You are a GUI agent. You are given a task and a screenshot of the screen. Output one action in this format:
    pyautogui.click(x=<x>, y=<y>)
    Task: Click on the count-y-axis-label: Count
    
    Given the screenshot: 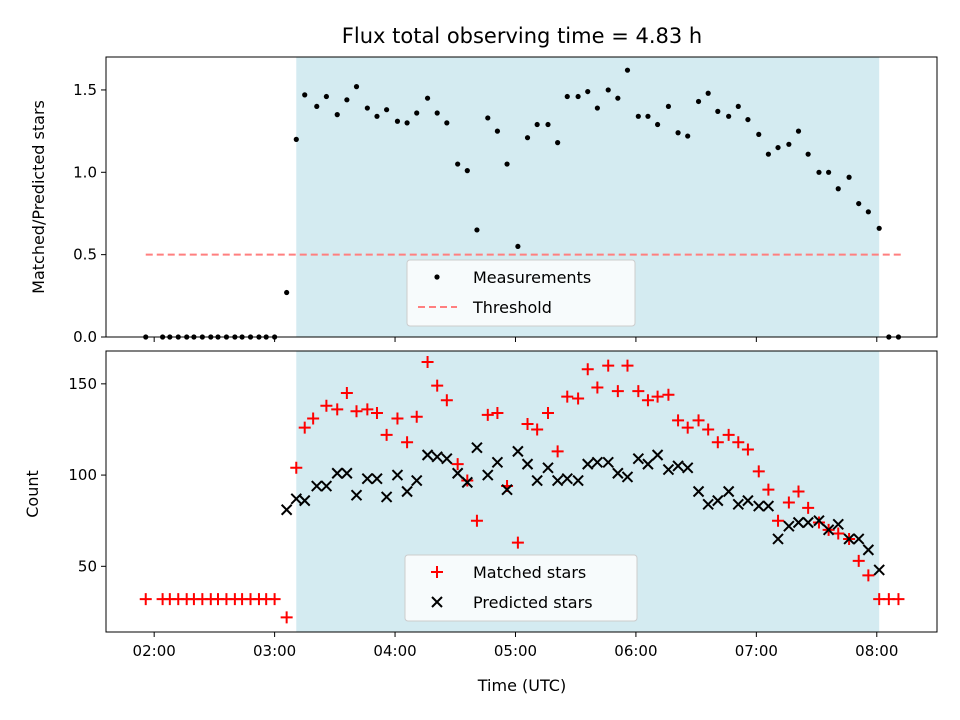 What is the action you would take?
    pyautogui.click(x=32, y=494)
    